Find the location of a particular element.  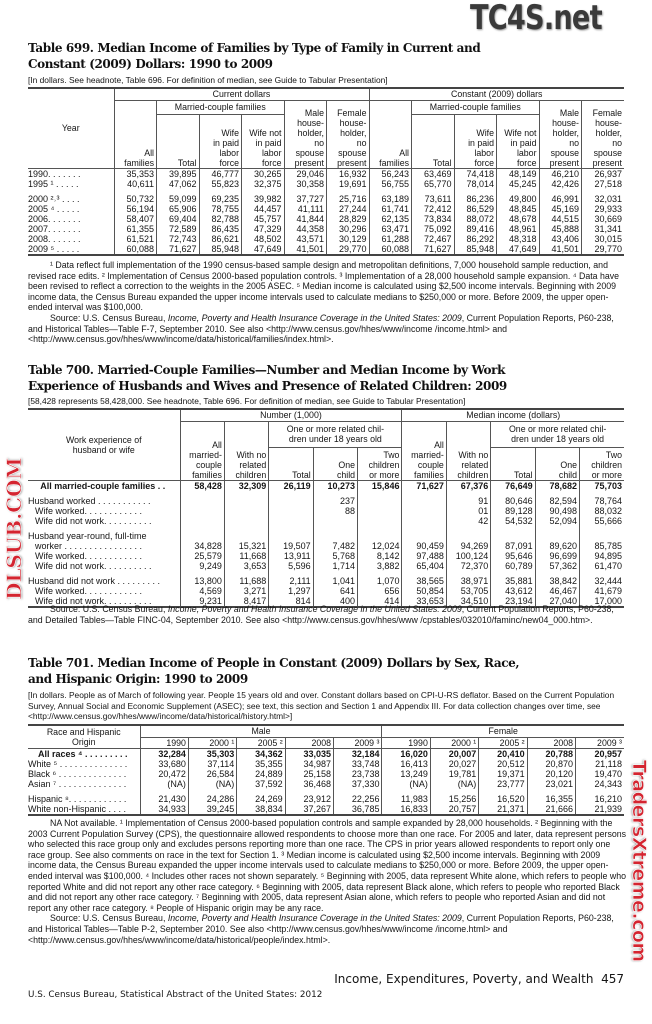

col-header-total: Total is located at coordinates (513, 463).